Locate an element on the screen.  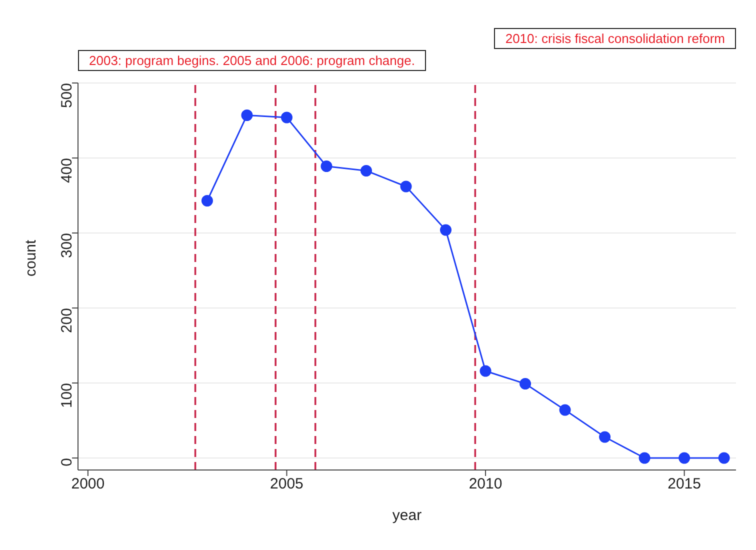
x-tick-label: 2010 is located at coordinates (485, 484).